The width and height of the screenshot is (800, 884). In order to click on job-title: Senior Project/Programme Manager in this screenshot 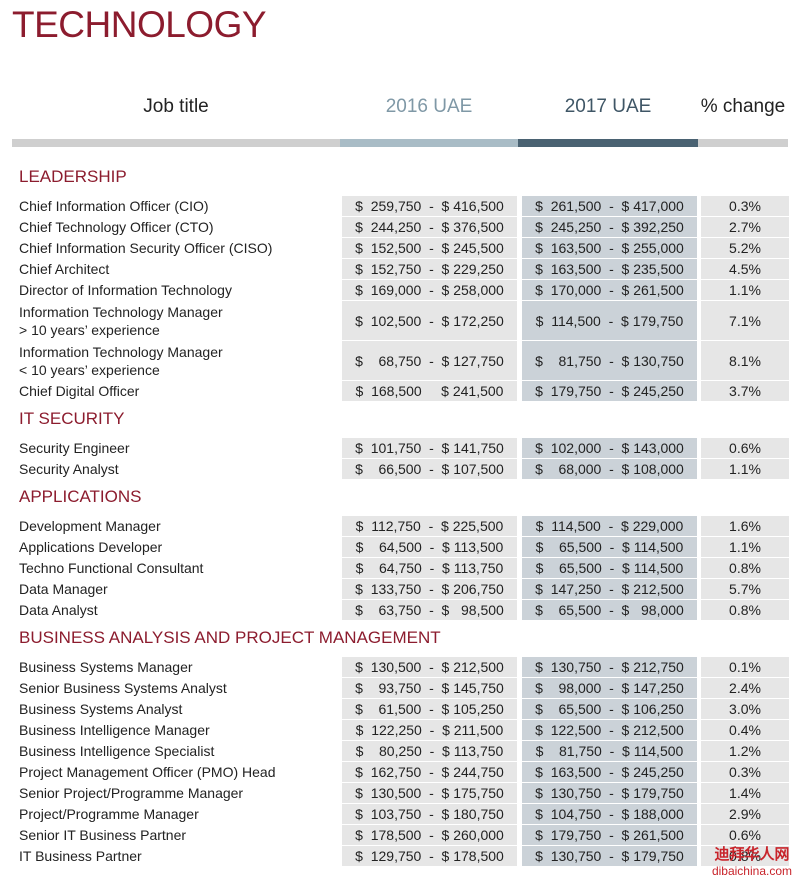, I will do `click(131, 793)`.